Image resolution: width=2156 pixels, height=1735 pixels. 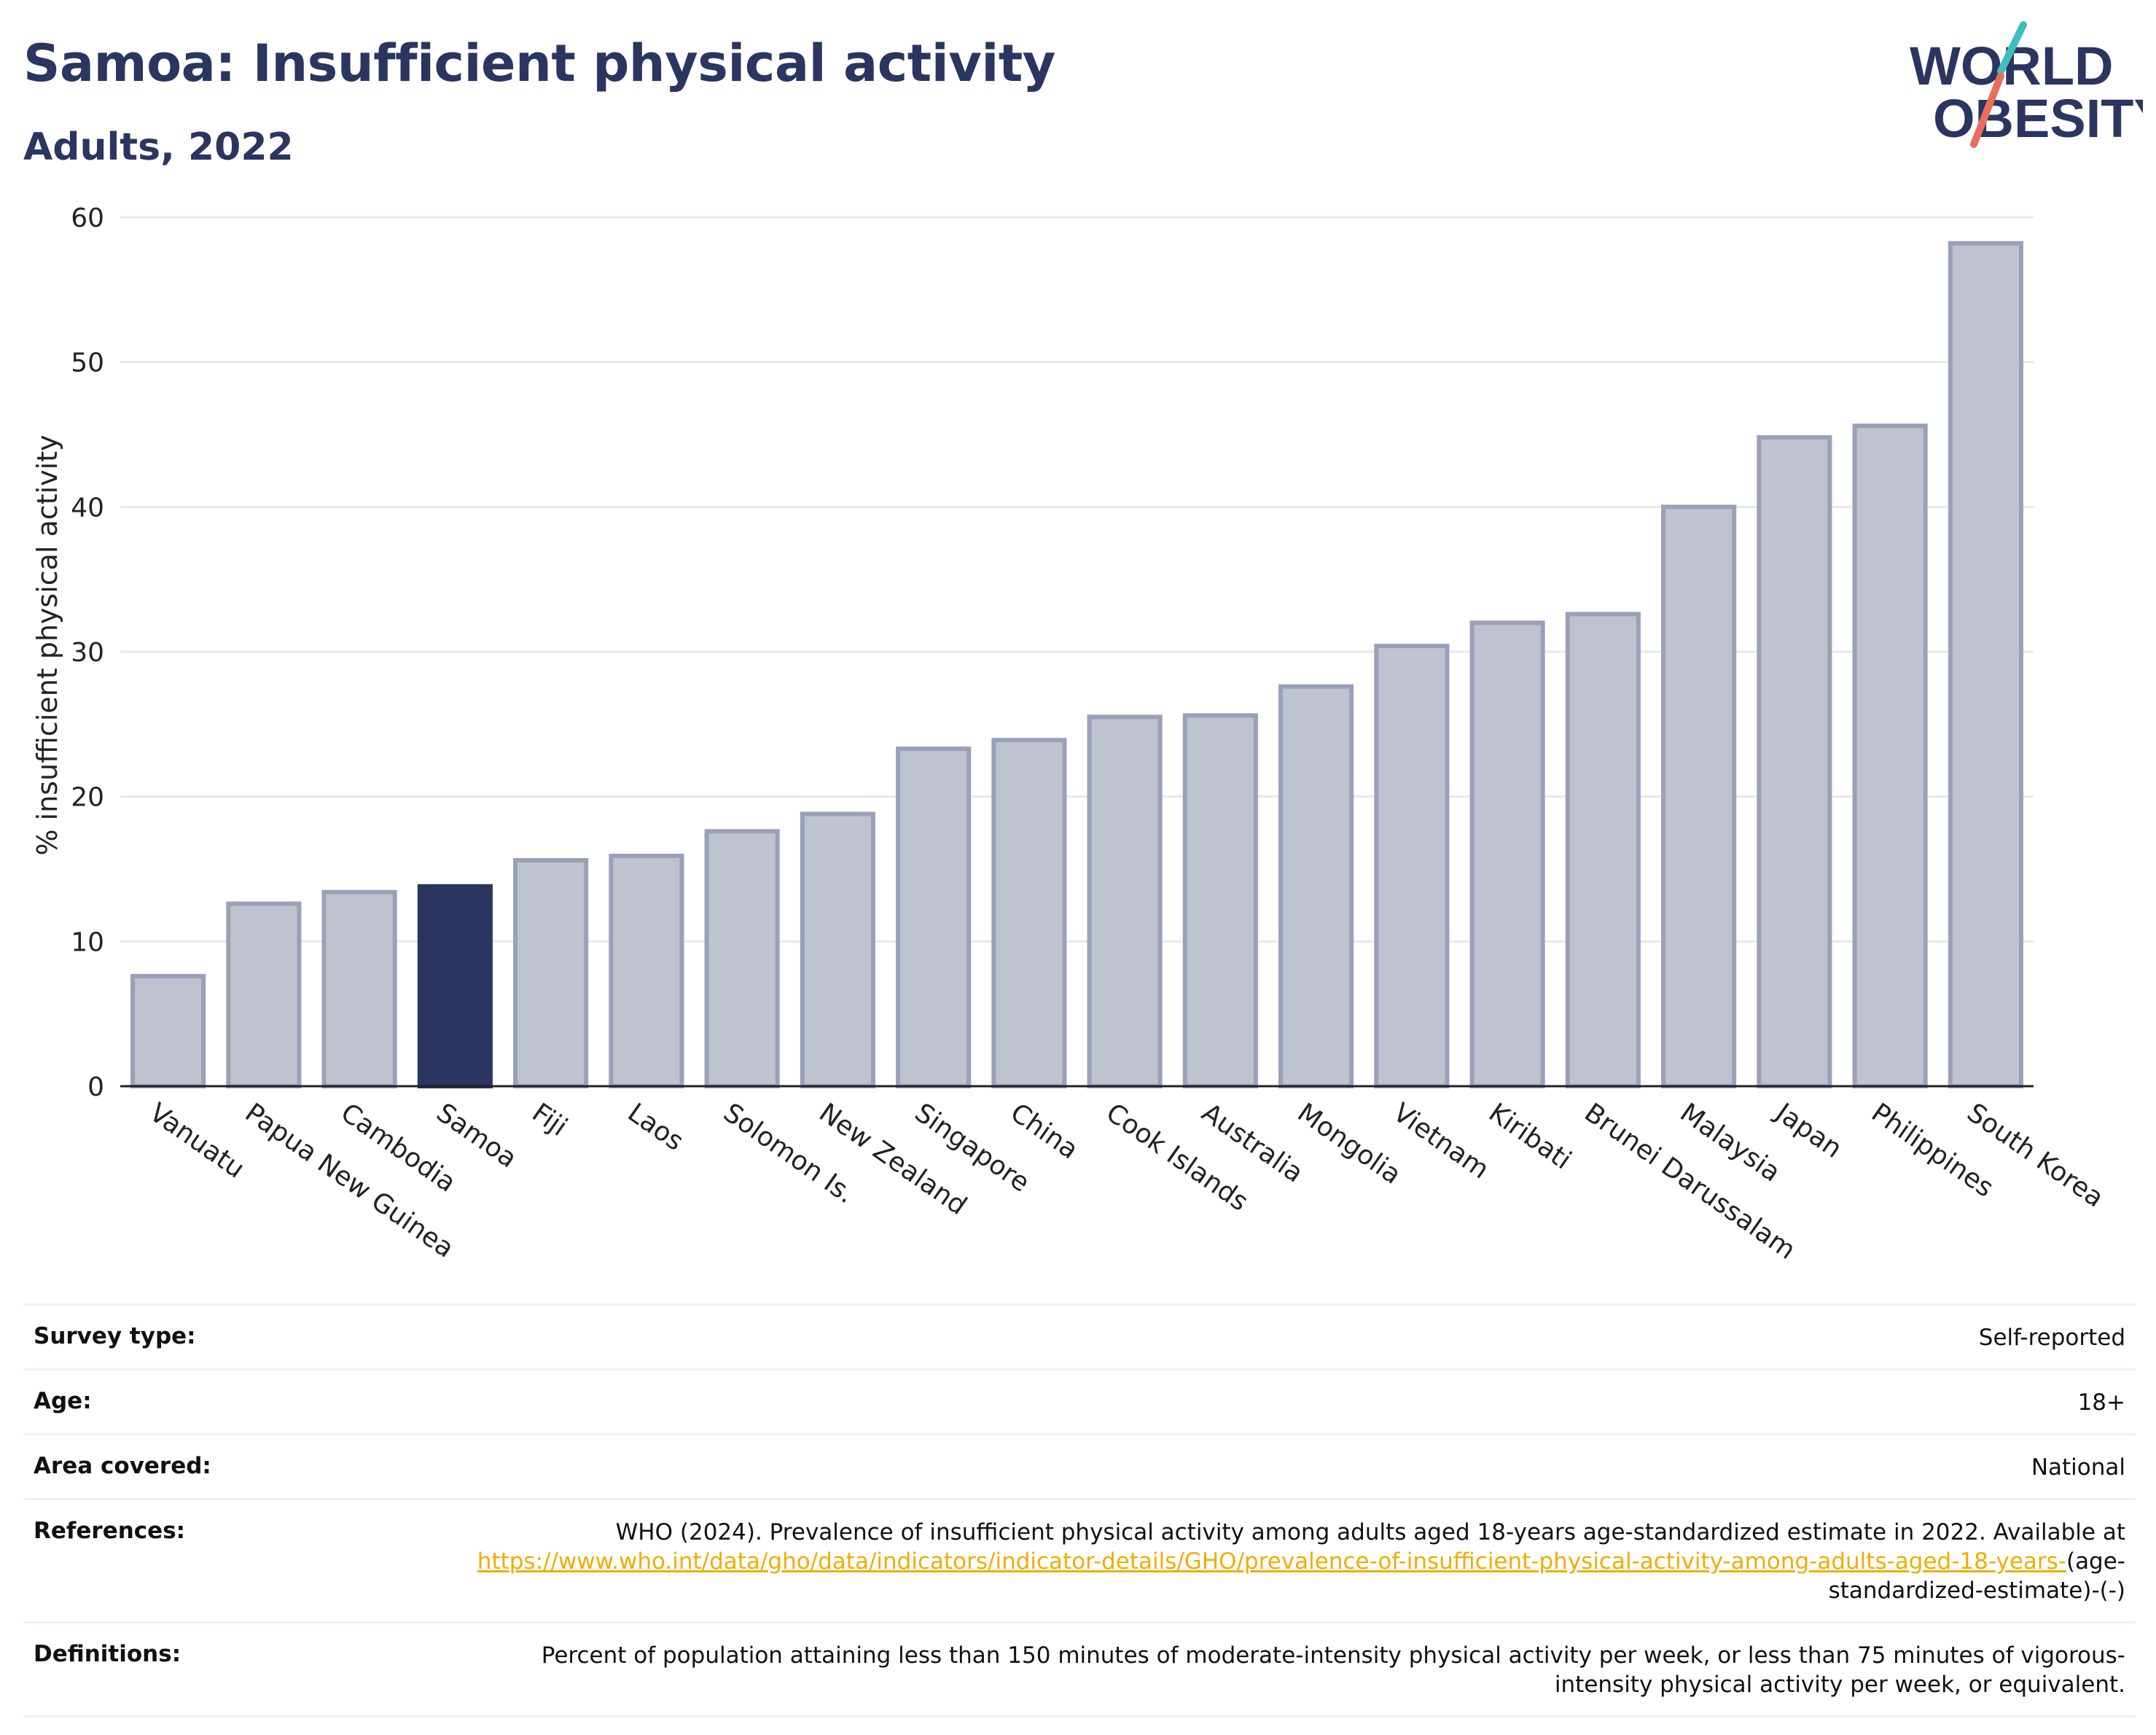 I want to click on references-suffix: (age-standardized-estimate)-(-), so click(x=1976, y=1576).